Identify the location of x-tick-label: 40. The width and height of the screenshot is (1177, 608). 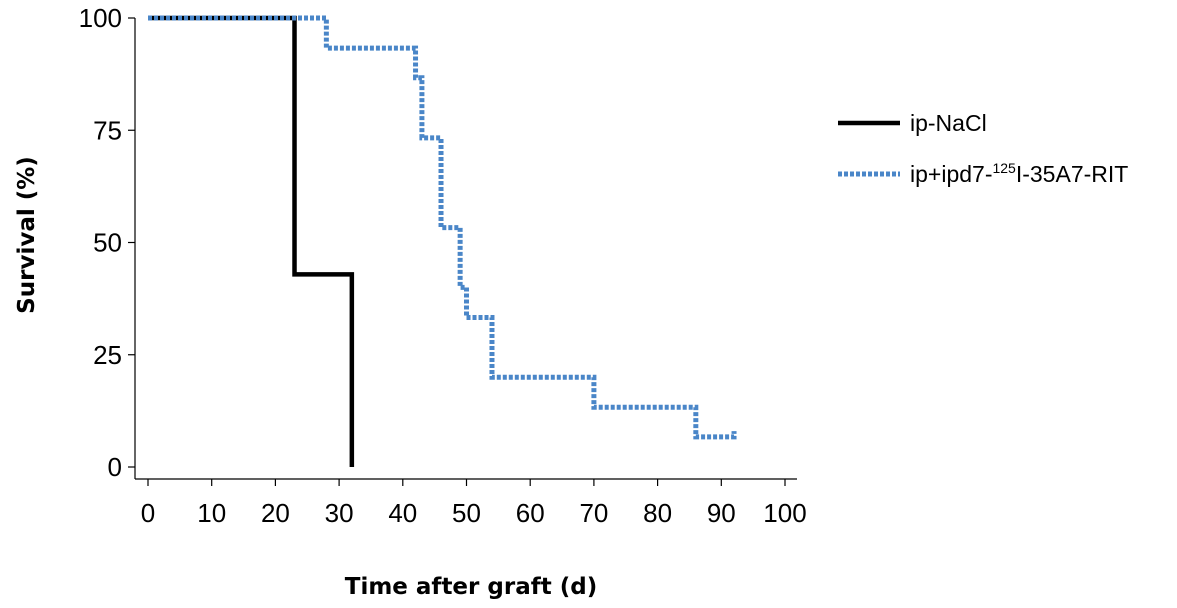
(402, 513).